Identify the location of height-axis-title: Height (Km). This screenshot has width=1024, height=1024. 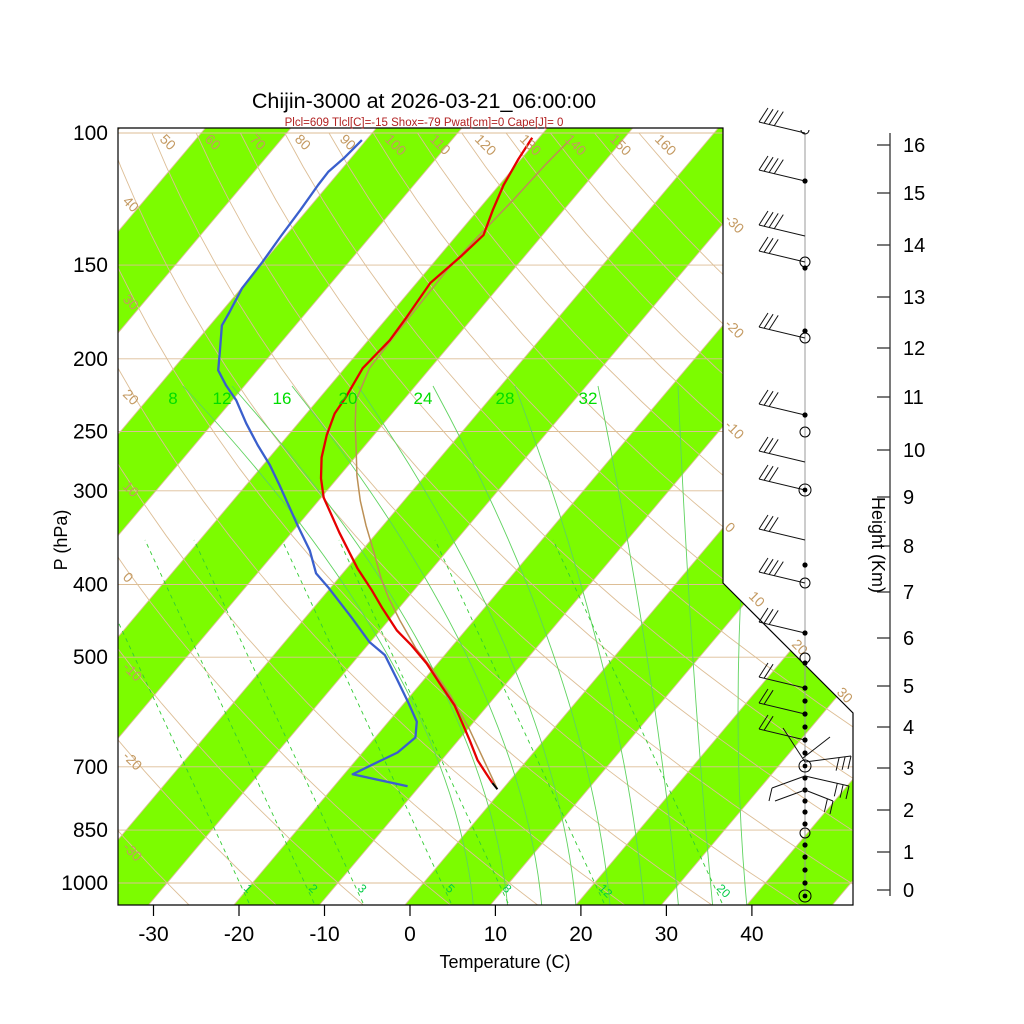
(878, 545).